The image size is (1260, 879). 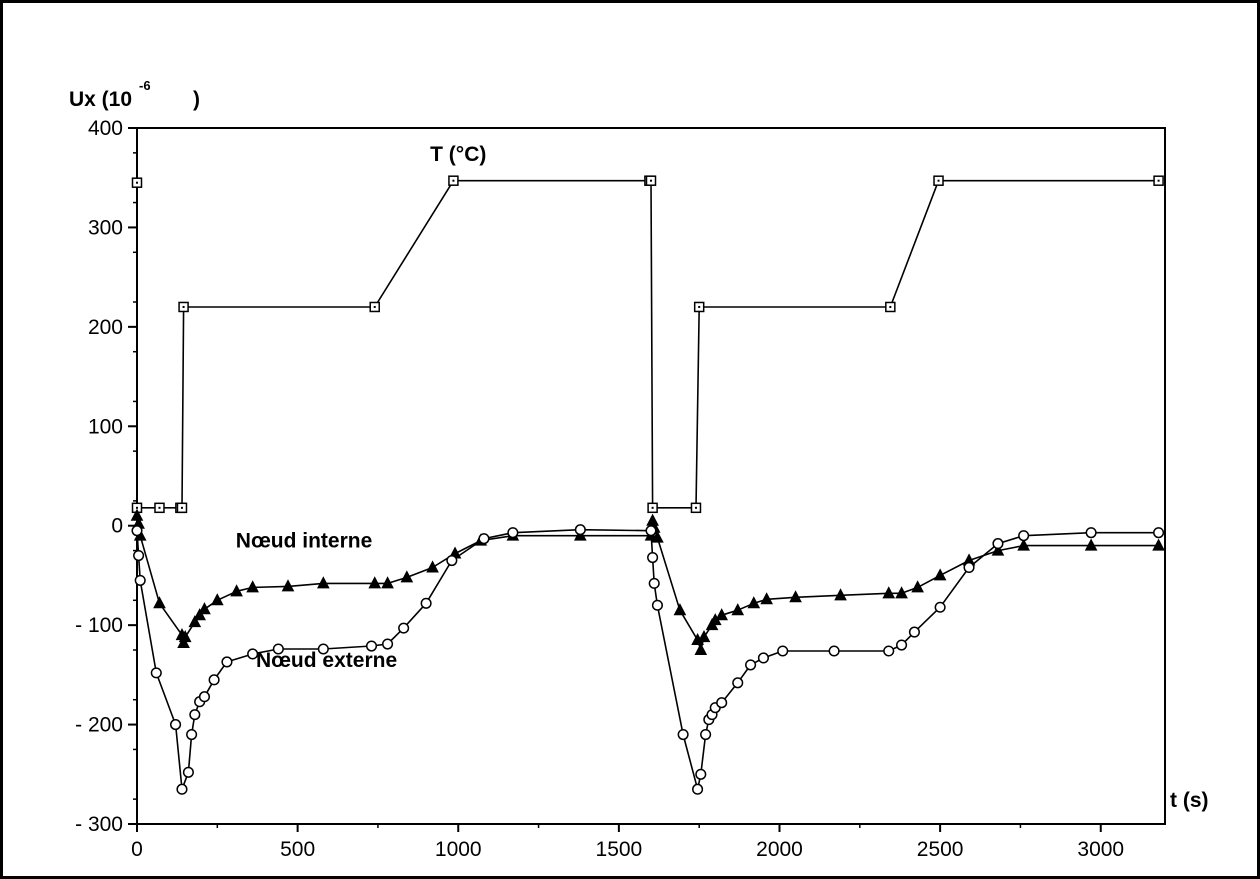 I want to click on y-tick-label: - 200, so click(x=99, y=725).